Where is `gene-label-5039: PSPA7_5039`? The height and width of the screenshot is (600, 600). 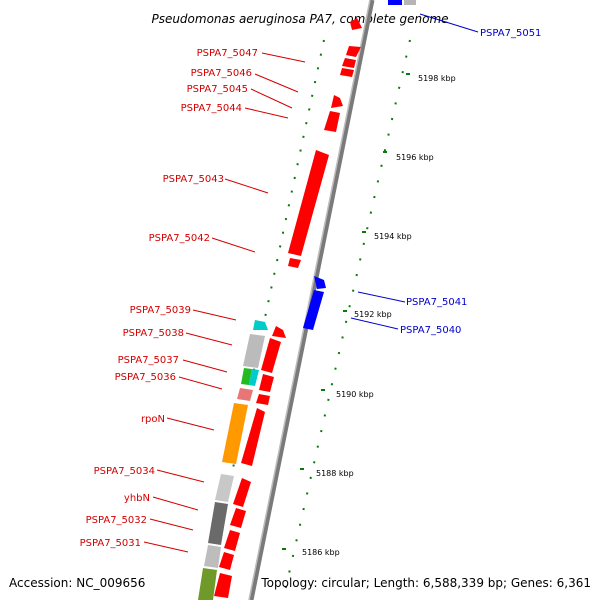
gene-label-5039: PSPA7_5039 is located at coordinates (160, 310).